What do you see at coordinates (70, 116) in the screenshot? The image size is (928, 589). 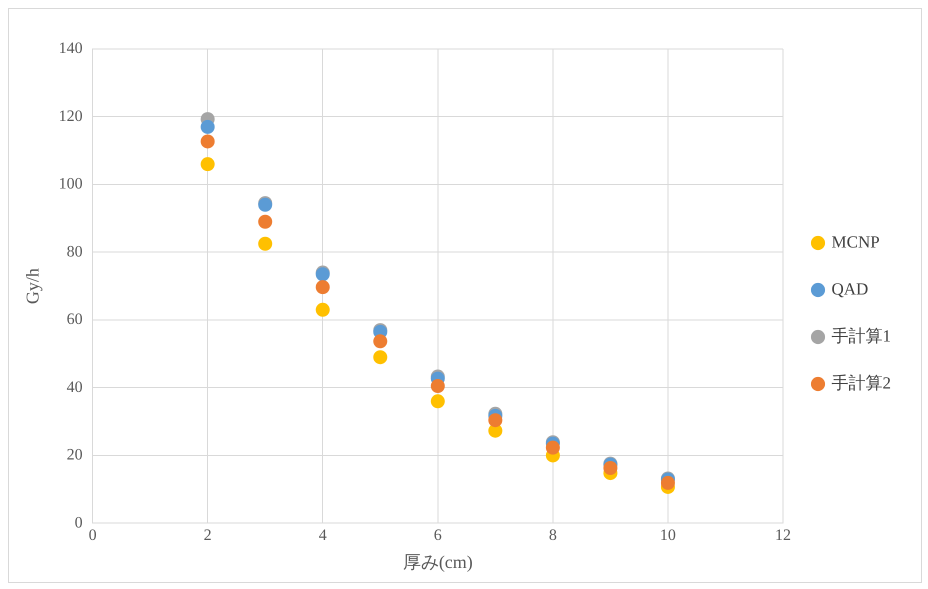 I see `y-tick-label: 120` at bounding box center [70, 116].